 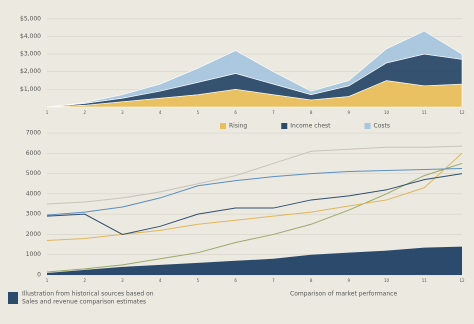 What do you see at coordinates (238, 126) in the screenshot?
I see `legend-label: Rising` at bounding box center [238, 126].